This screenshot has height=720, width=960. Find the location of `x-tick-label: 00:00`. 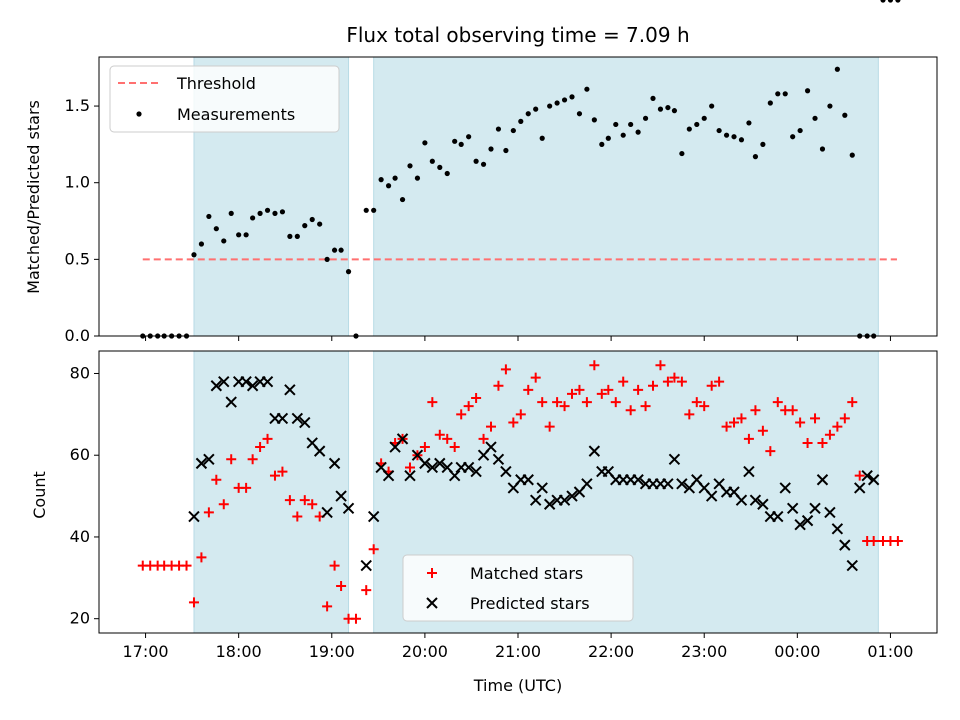

x-tick-label: 00:00 is located at coordinates (797, 651).